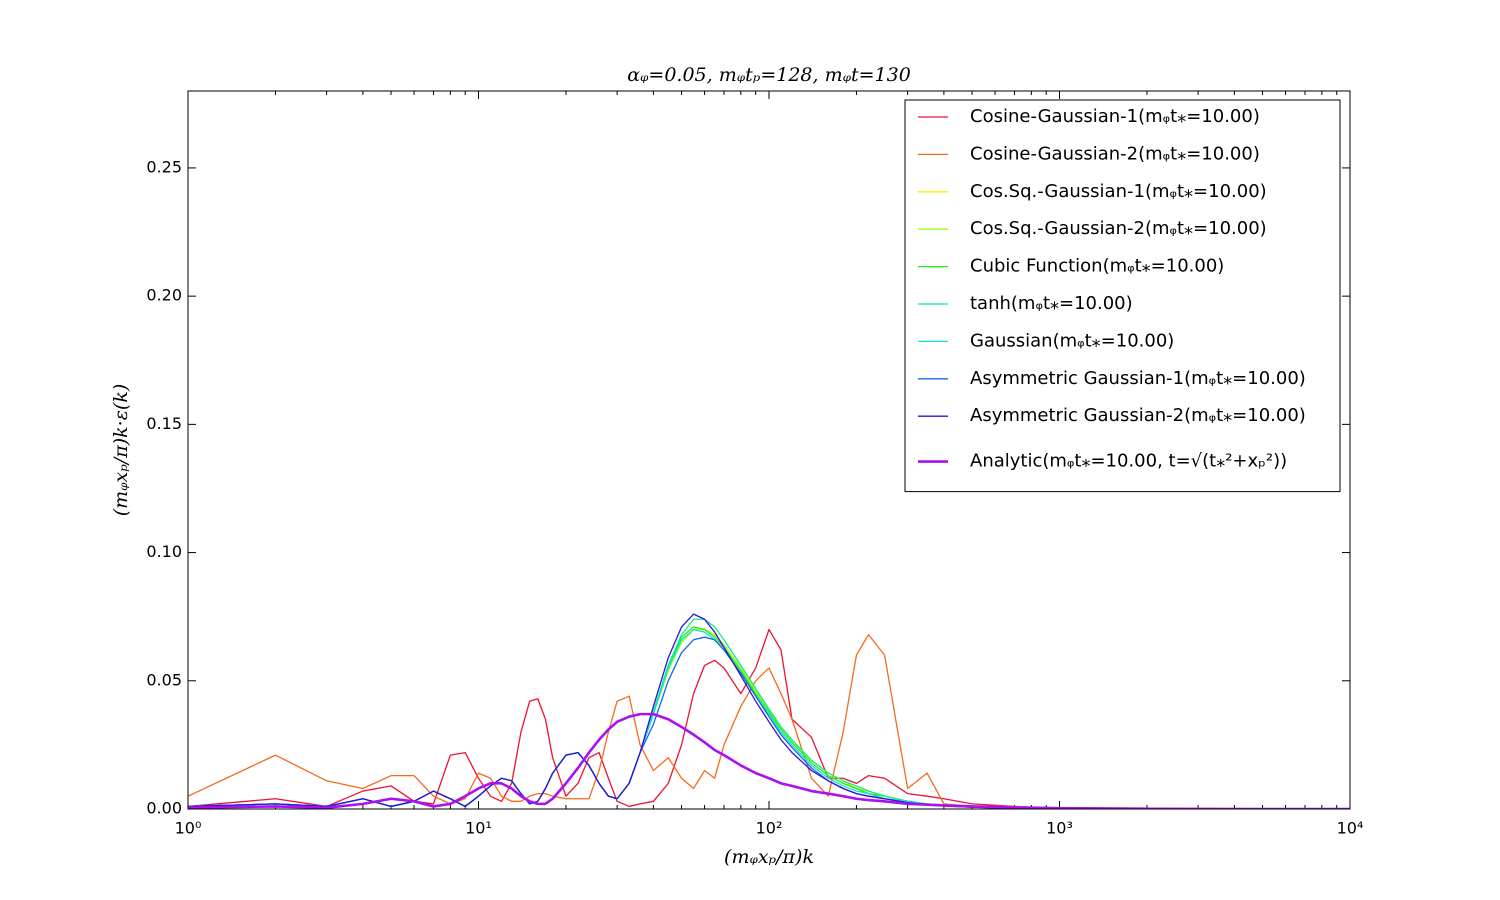  What do you see at coordinates (164, 679) in the screenshot?
I see `y-tick-label: 0.05` at bounding box center [164, 679].